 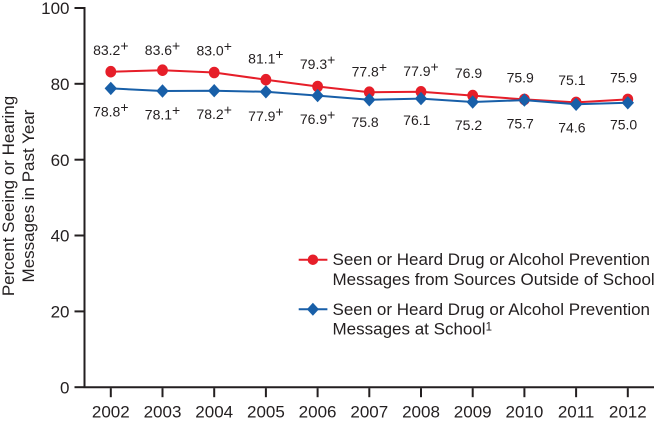 I want to click on svg-text: 76.1, so click(x=416, y=120).